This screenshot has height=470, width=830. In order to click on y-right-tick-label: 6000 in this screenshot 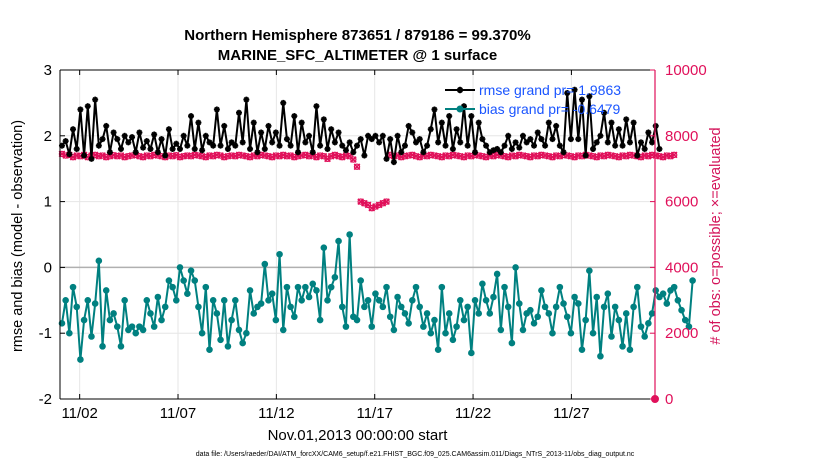, I will do `click(681, 202)`.